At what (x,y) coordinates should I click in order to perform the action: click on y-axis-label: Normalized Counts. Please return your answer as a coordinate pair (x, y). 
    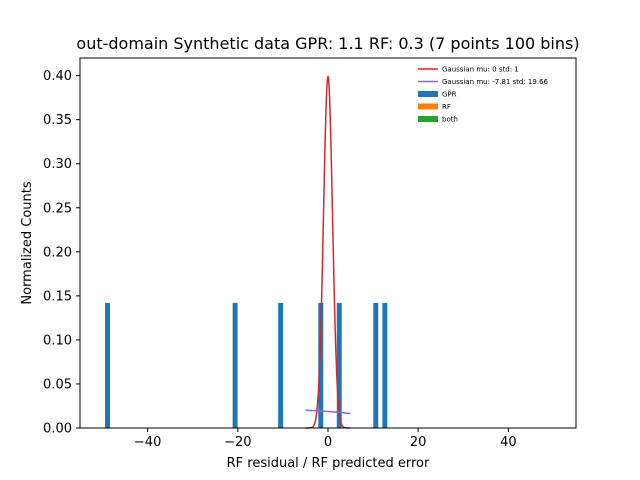
    Looking at the image, I should click on (27, 242).